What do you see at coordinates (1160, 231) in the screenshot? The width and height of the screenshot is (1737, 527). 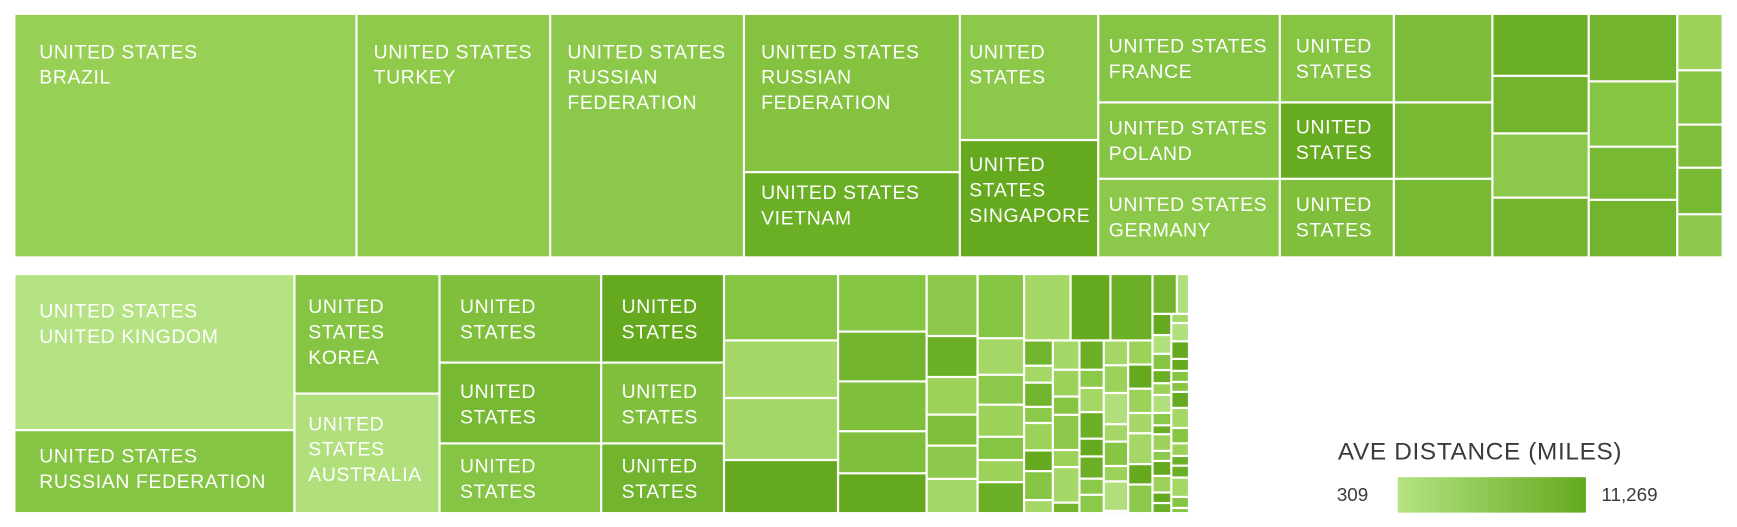 I see `tile-label: GERMANY` at bounding box center [1160, 231].